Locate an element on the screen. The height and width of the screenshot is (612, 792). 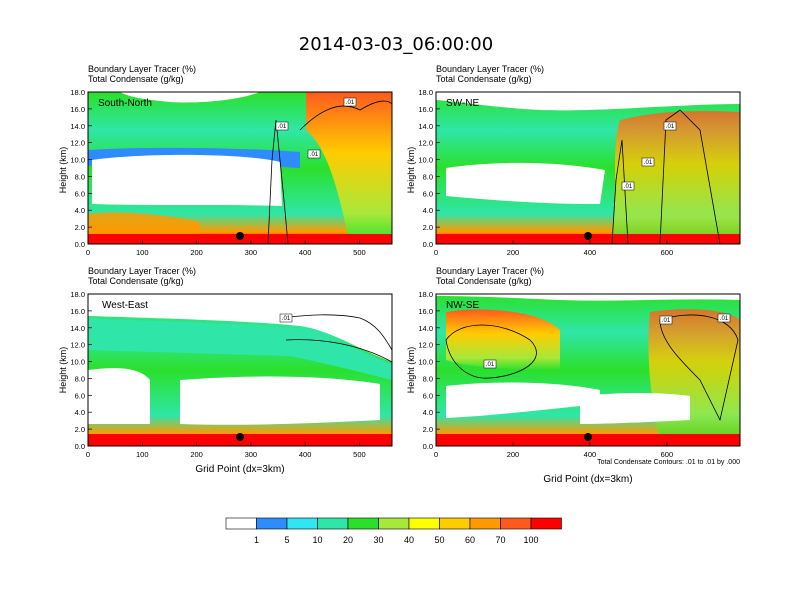
colorbar-label: 100 is located at coordinates (530, 540).